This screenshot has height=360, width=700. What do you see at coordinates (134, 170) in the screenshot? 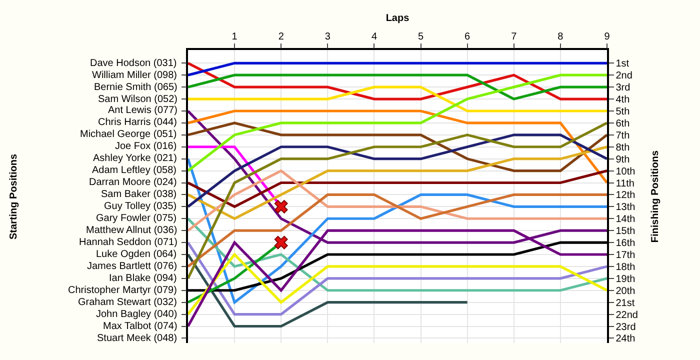
I see `series-label: Adam Leftley (058)` at bounding box center [134, 170].